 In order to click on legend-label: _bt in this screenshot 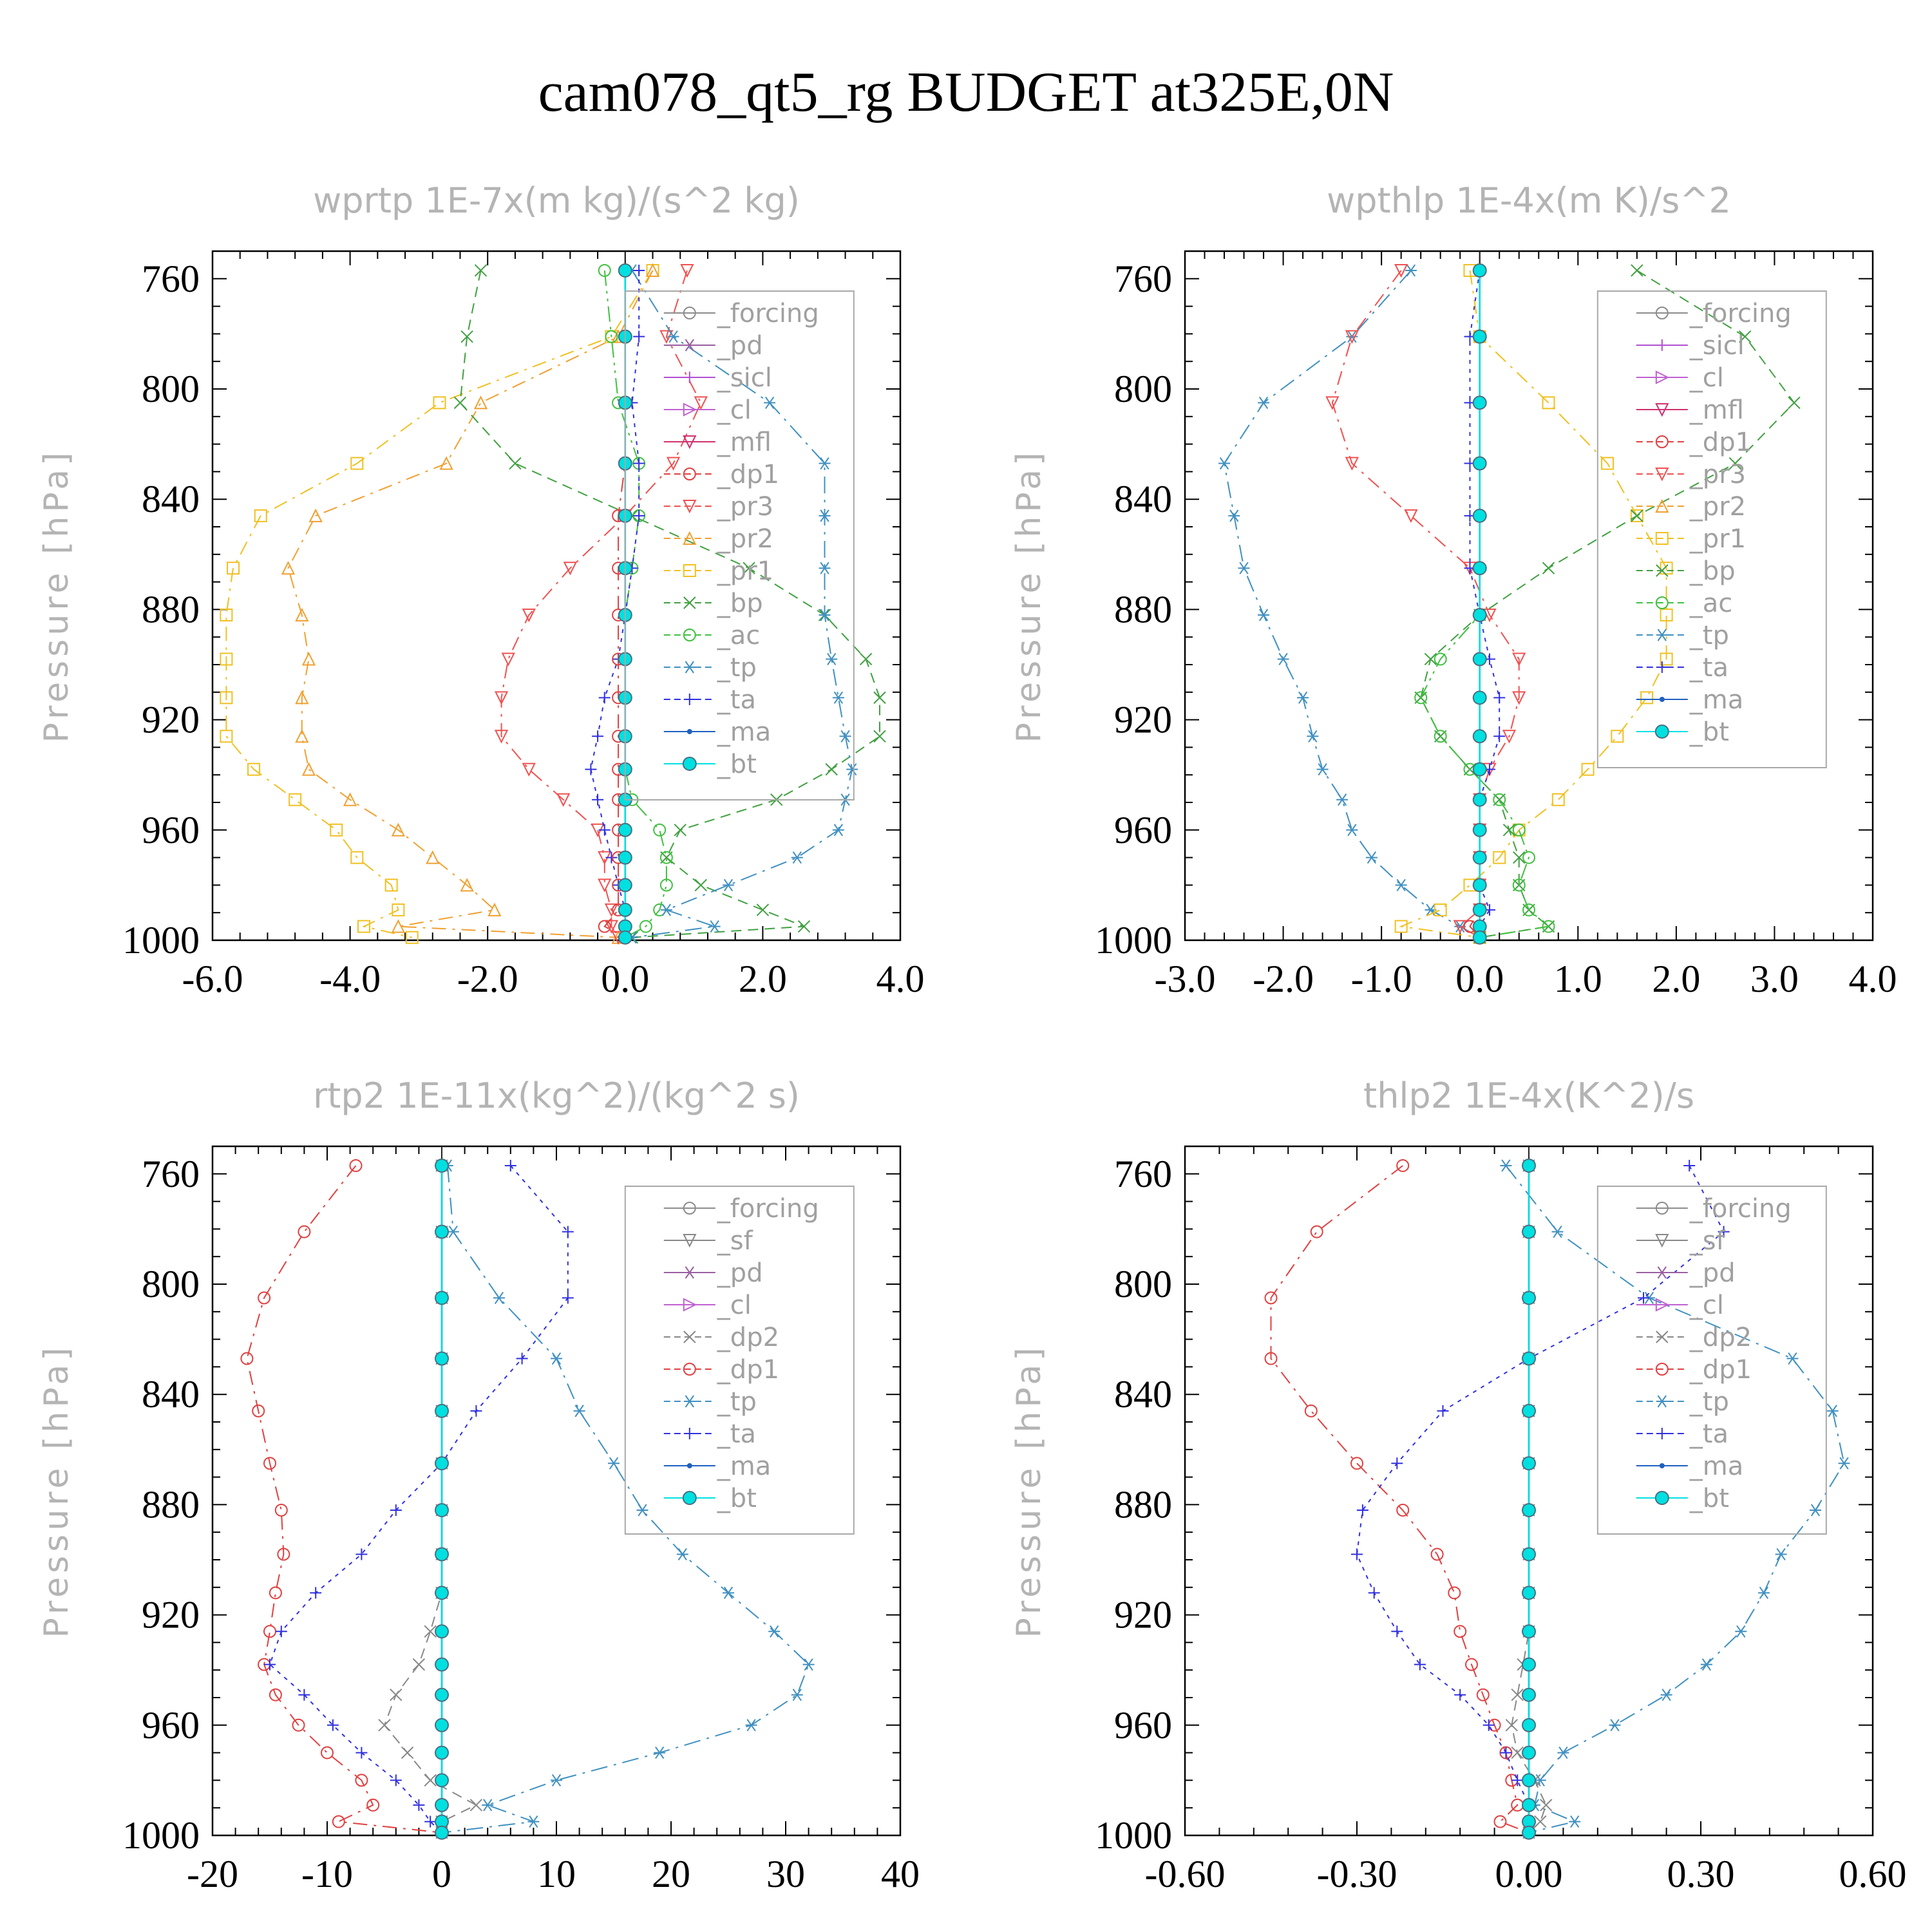, I will do `click(737, 764)`.